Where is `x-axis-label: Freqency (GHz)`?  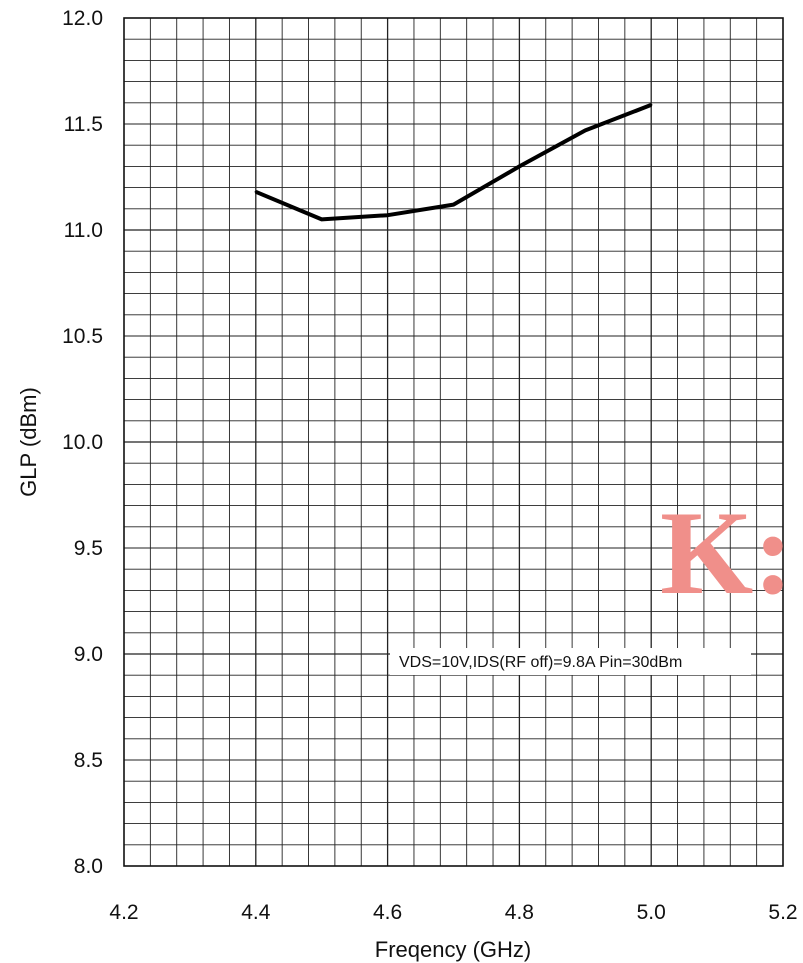
x-axis-label: Freqency (GHz) is located at coordinates (453, 949).